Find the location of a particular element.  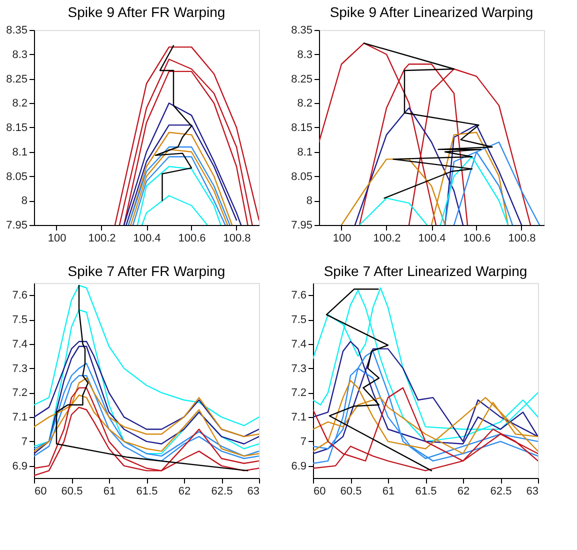

chart-title: Spike 7 After Linearized Warping is located at coordinates (426, 271).